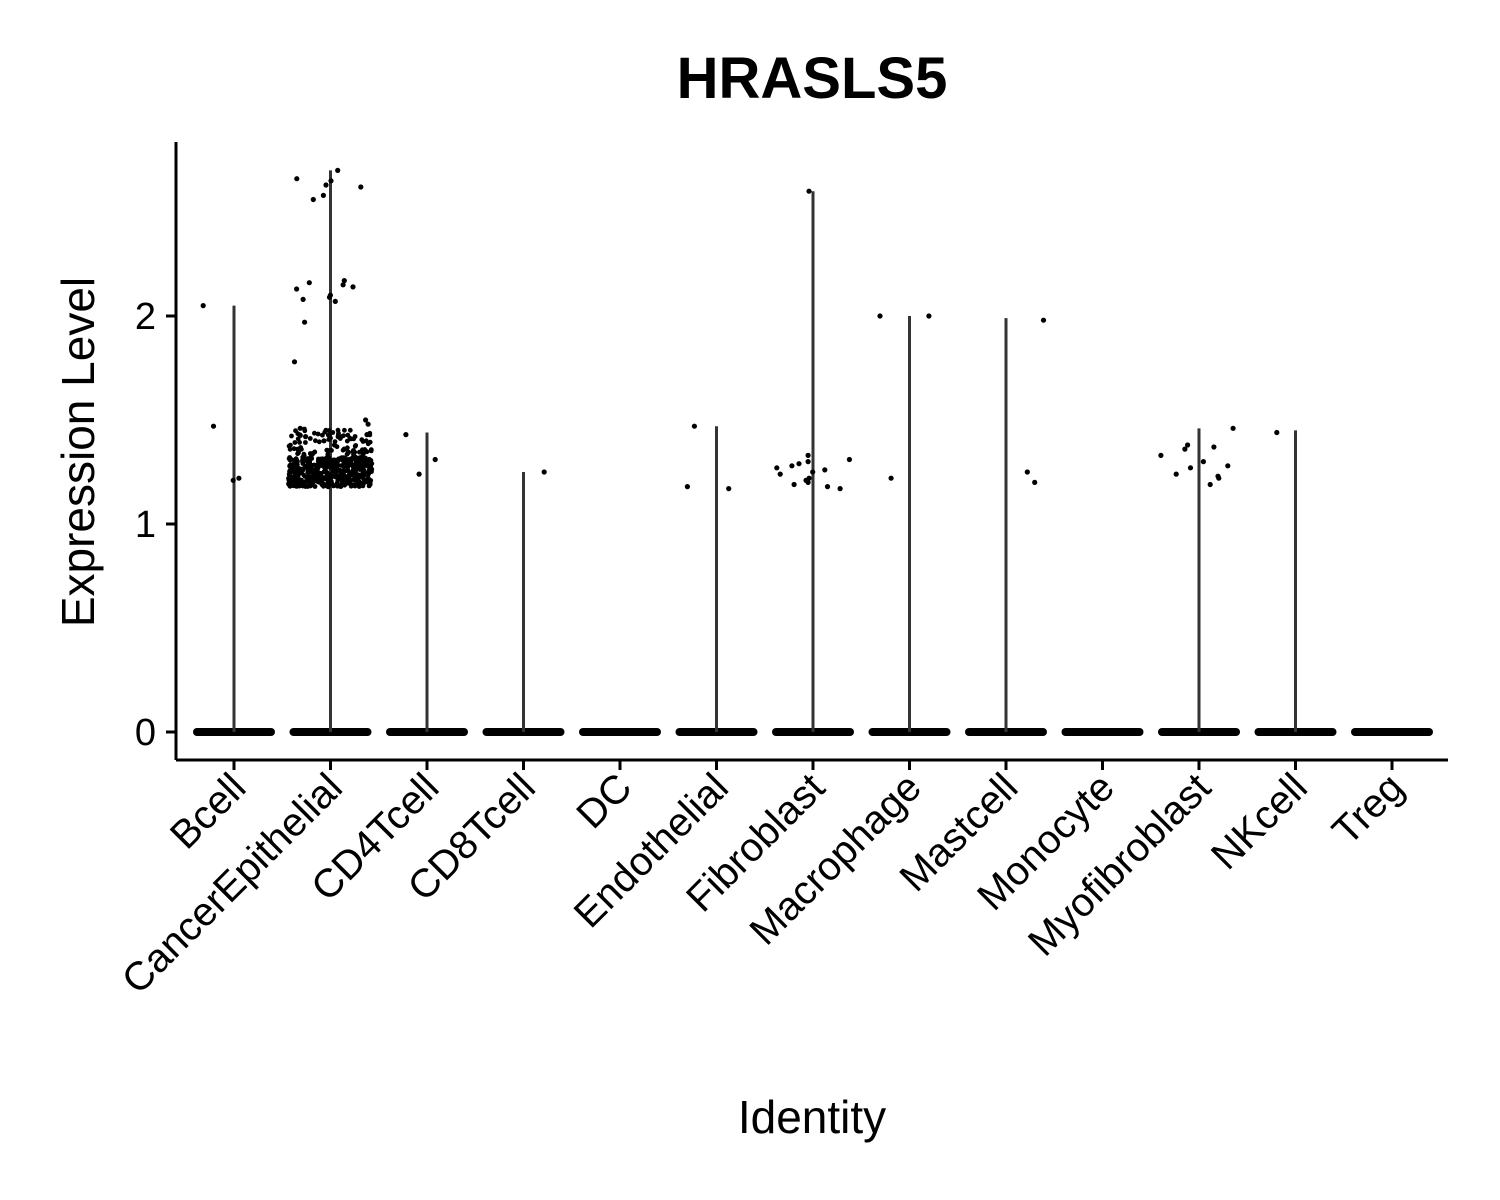  Describe the element at coordinates (1392, 732) in the screenshot. I see `violin-base-treg` at that location.